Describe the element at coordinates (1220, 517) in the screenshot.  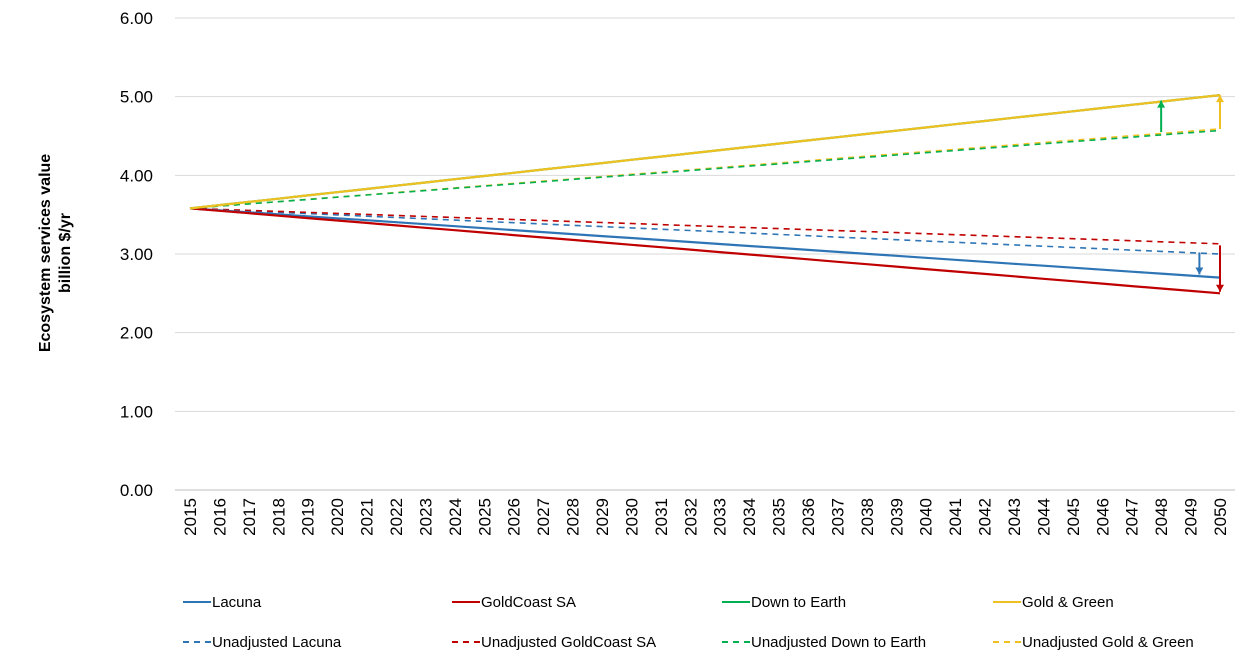
I see `x-tick-label: 2050` at that location.